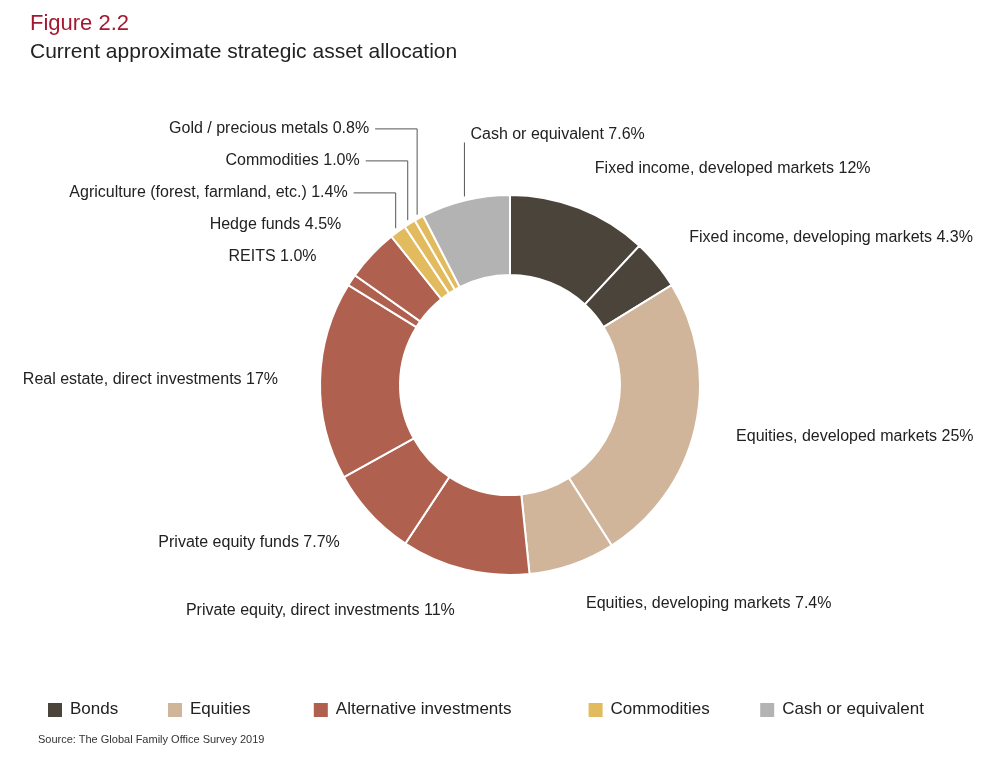 This screenshot has height=767, width=1005. I want to click on slice-label: Agriculture (forest, farmland, etc.) 1.4%, so click(208, 192).